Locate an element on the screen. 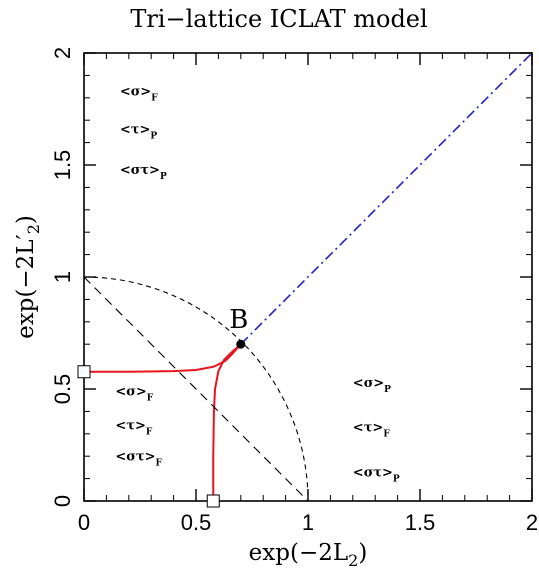 Image resolution: width=539 pixels, height=577 pixels. y-tick-label: 2 is located at coordinates (62, 53).